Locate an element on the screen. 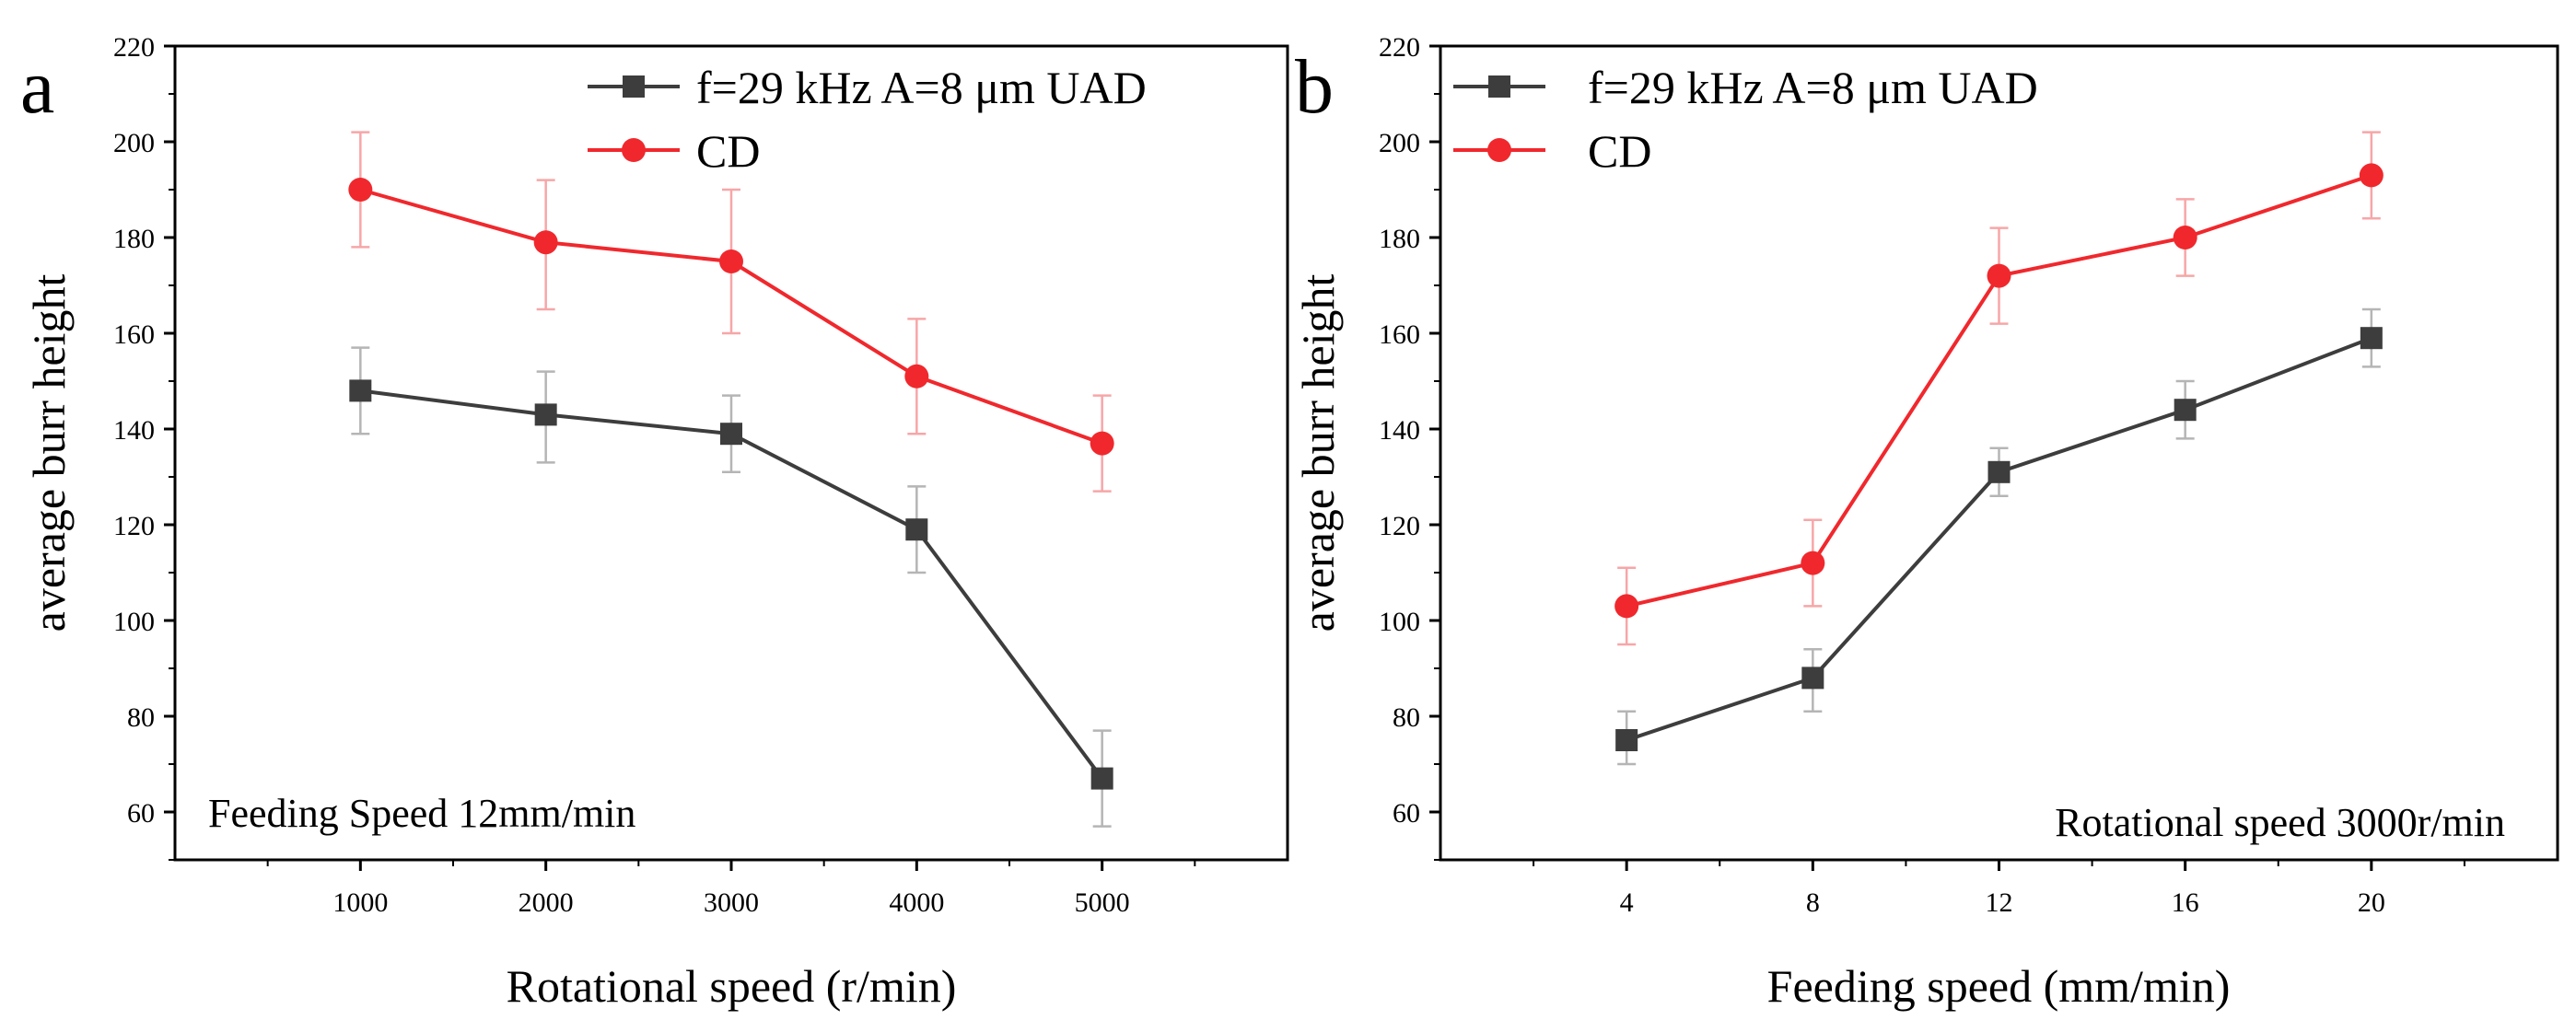  panel-b-legend-marker-uad is located at coordinates (1499, 86).